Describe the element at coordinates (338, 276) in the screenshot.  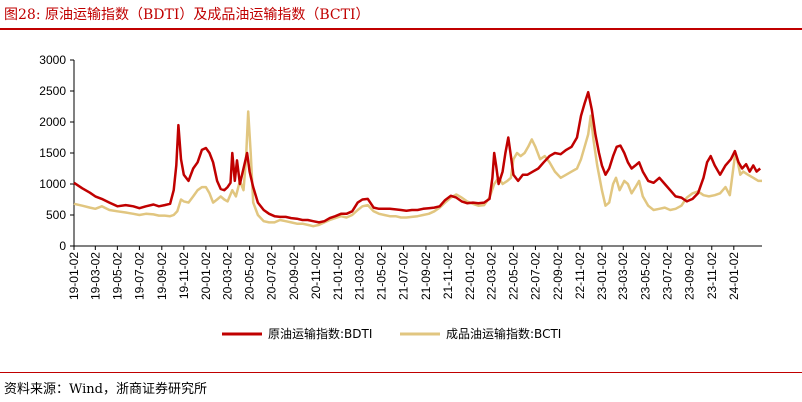
I see `x-tick-label: 21-01-02` at that location.